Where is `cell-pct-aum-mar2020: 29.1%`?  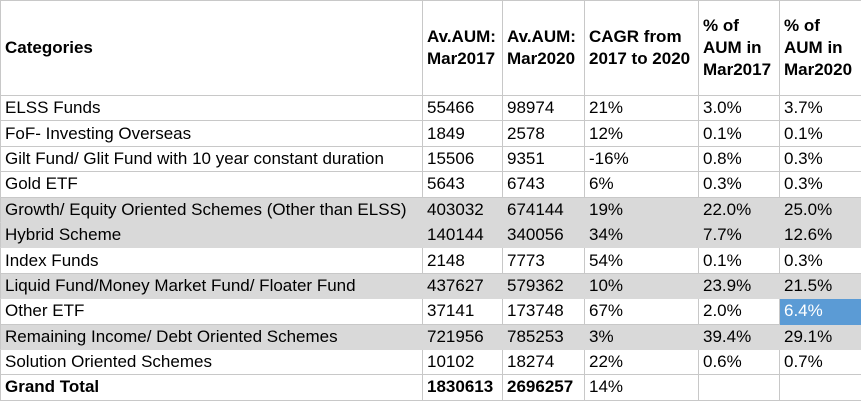
cell-pct-aum-mar2020: 29.1% is located at coordinates (820, 337).